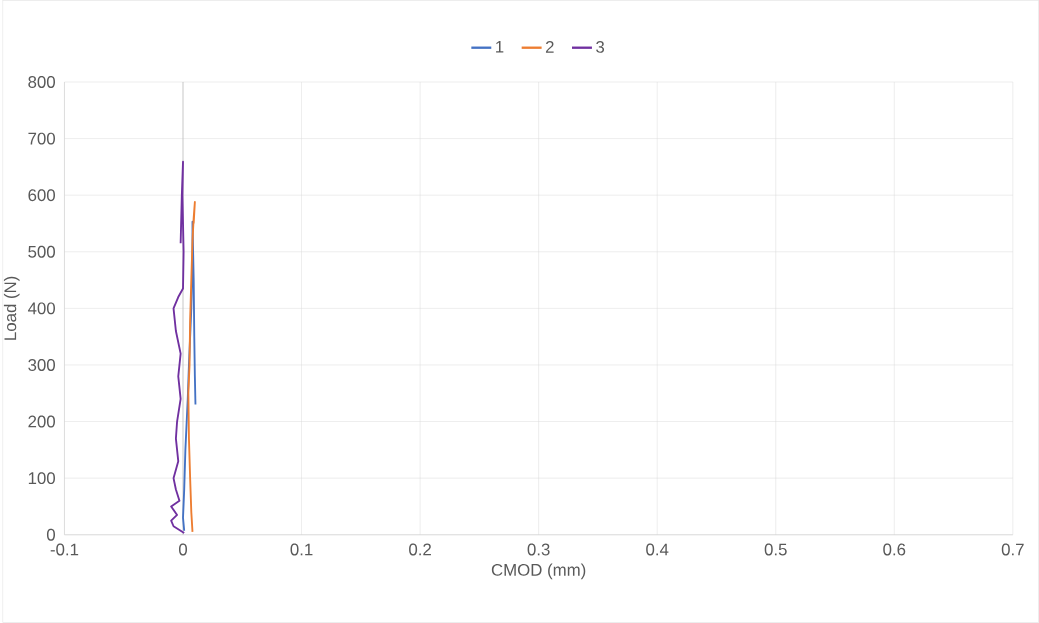 The height and width of the screenshot is (623, 1039). What do you see at coordinates (500, 47) in the screenshot?
I see `legend-label: 1` at bounding box center [500, 47].